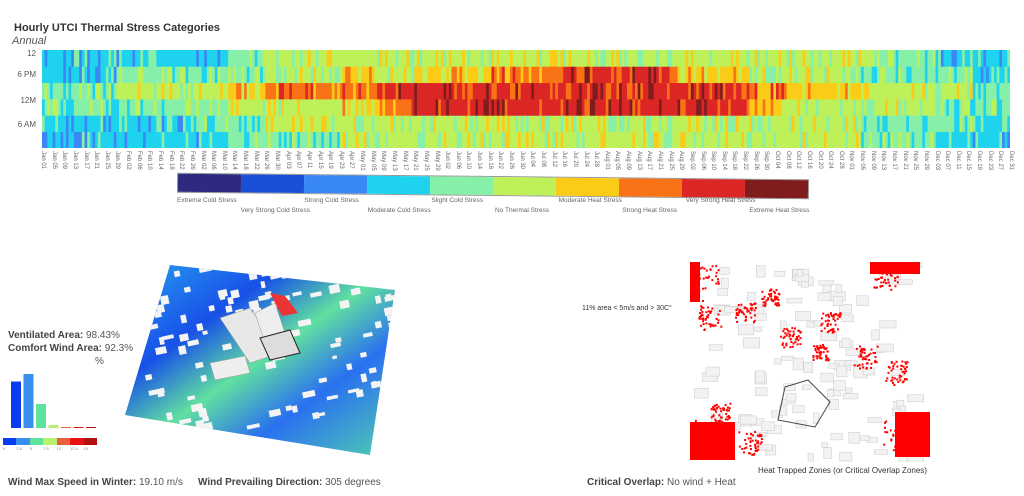 The image size is (1024, 496). I want to click on x-tick: Jun 06, so click(457, 160).